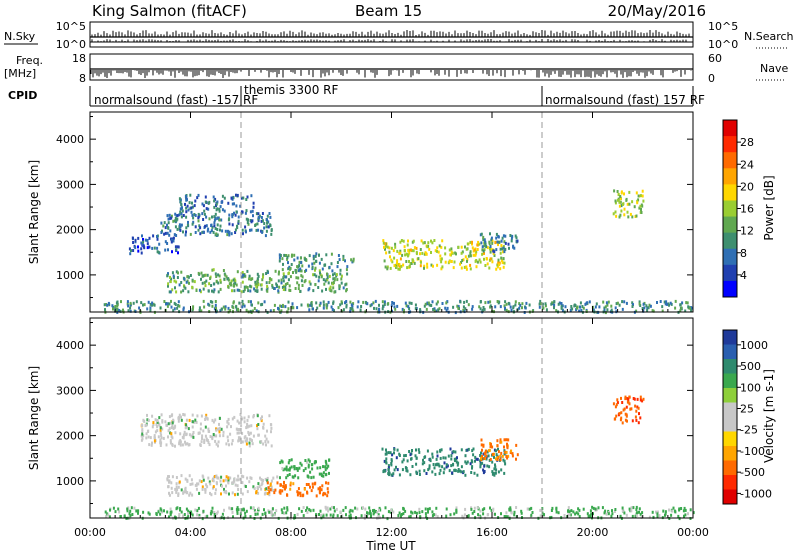 The width and height of the screenshot is (800, 554). I want to click on nsky-panel: N.Sky 10^5 10^0 10^5 10^0 N.Search, so click(399, 35).